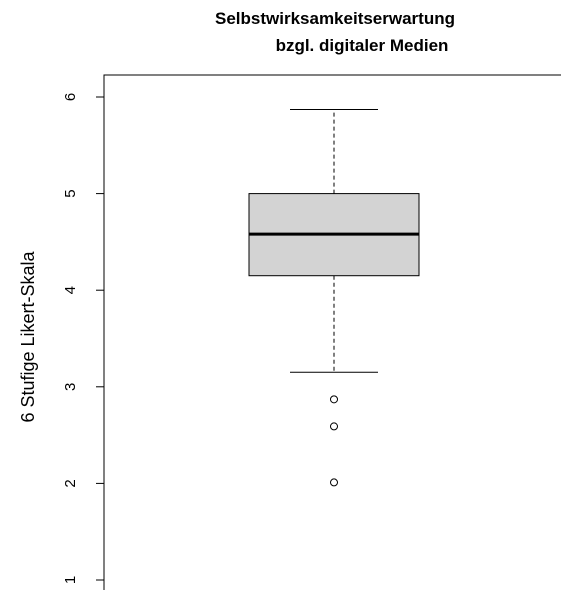 This screenshot has height=595, width=561. I want to click on y-tick-label-5: 5, so click(70, 193).